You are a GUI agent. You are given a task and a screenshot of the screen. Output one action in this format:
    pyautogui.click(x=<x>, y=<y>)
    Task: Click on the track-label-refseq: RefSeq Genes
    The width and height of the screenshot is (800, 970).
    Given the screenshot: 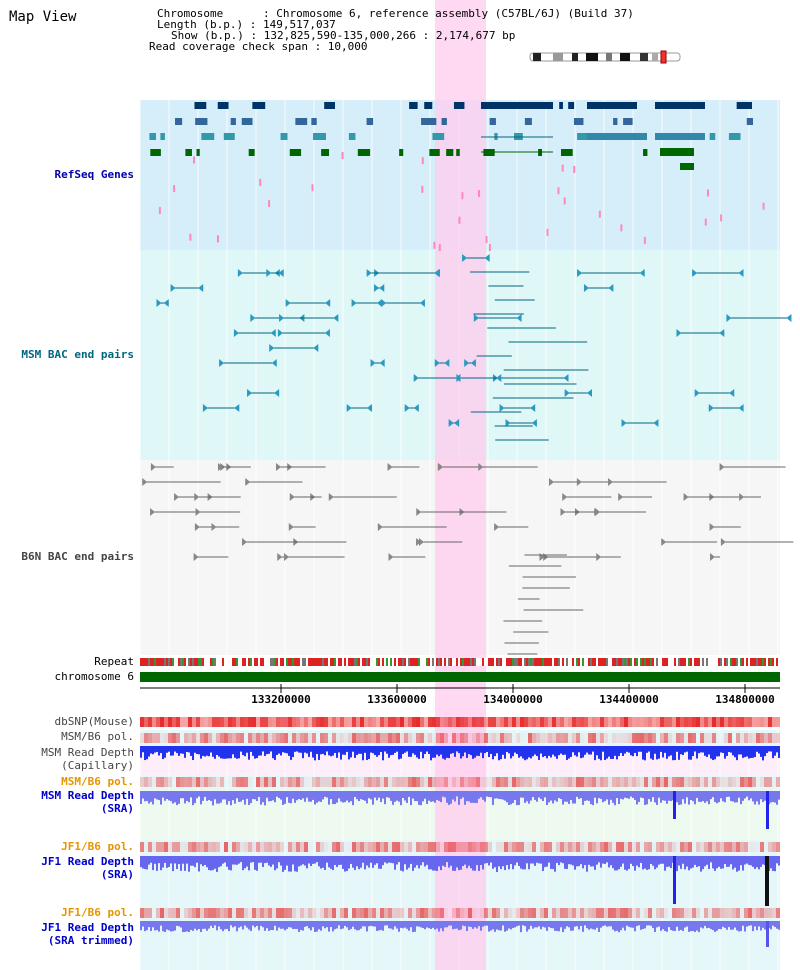 What is the action you would take?
    pyautogui.click(x=94, y=174)
    